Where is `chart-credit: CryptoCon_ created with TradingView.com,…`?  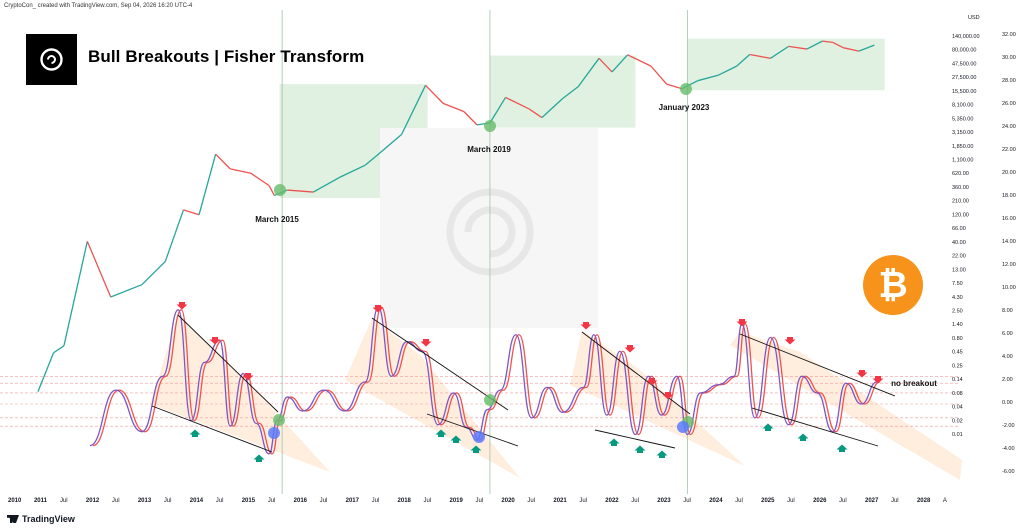
chart-credit: CryptoCon_ created with TradingView.com,… is located at coordinates (98, 6).